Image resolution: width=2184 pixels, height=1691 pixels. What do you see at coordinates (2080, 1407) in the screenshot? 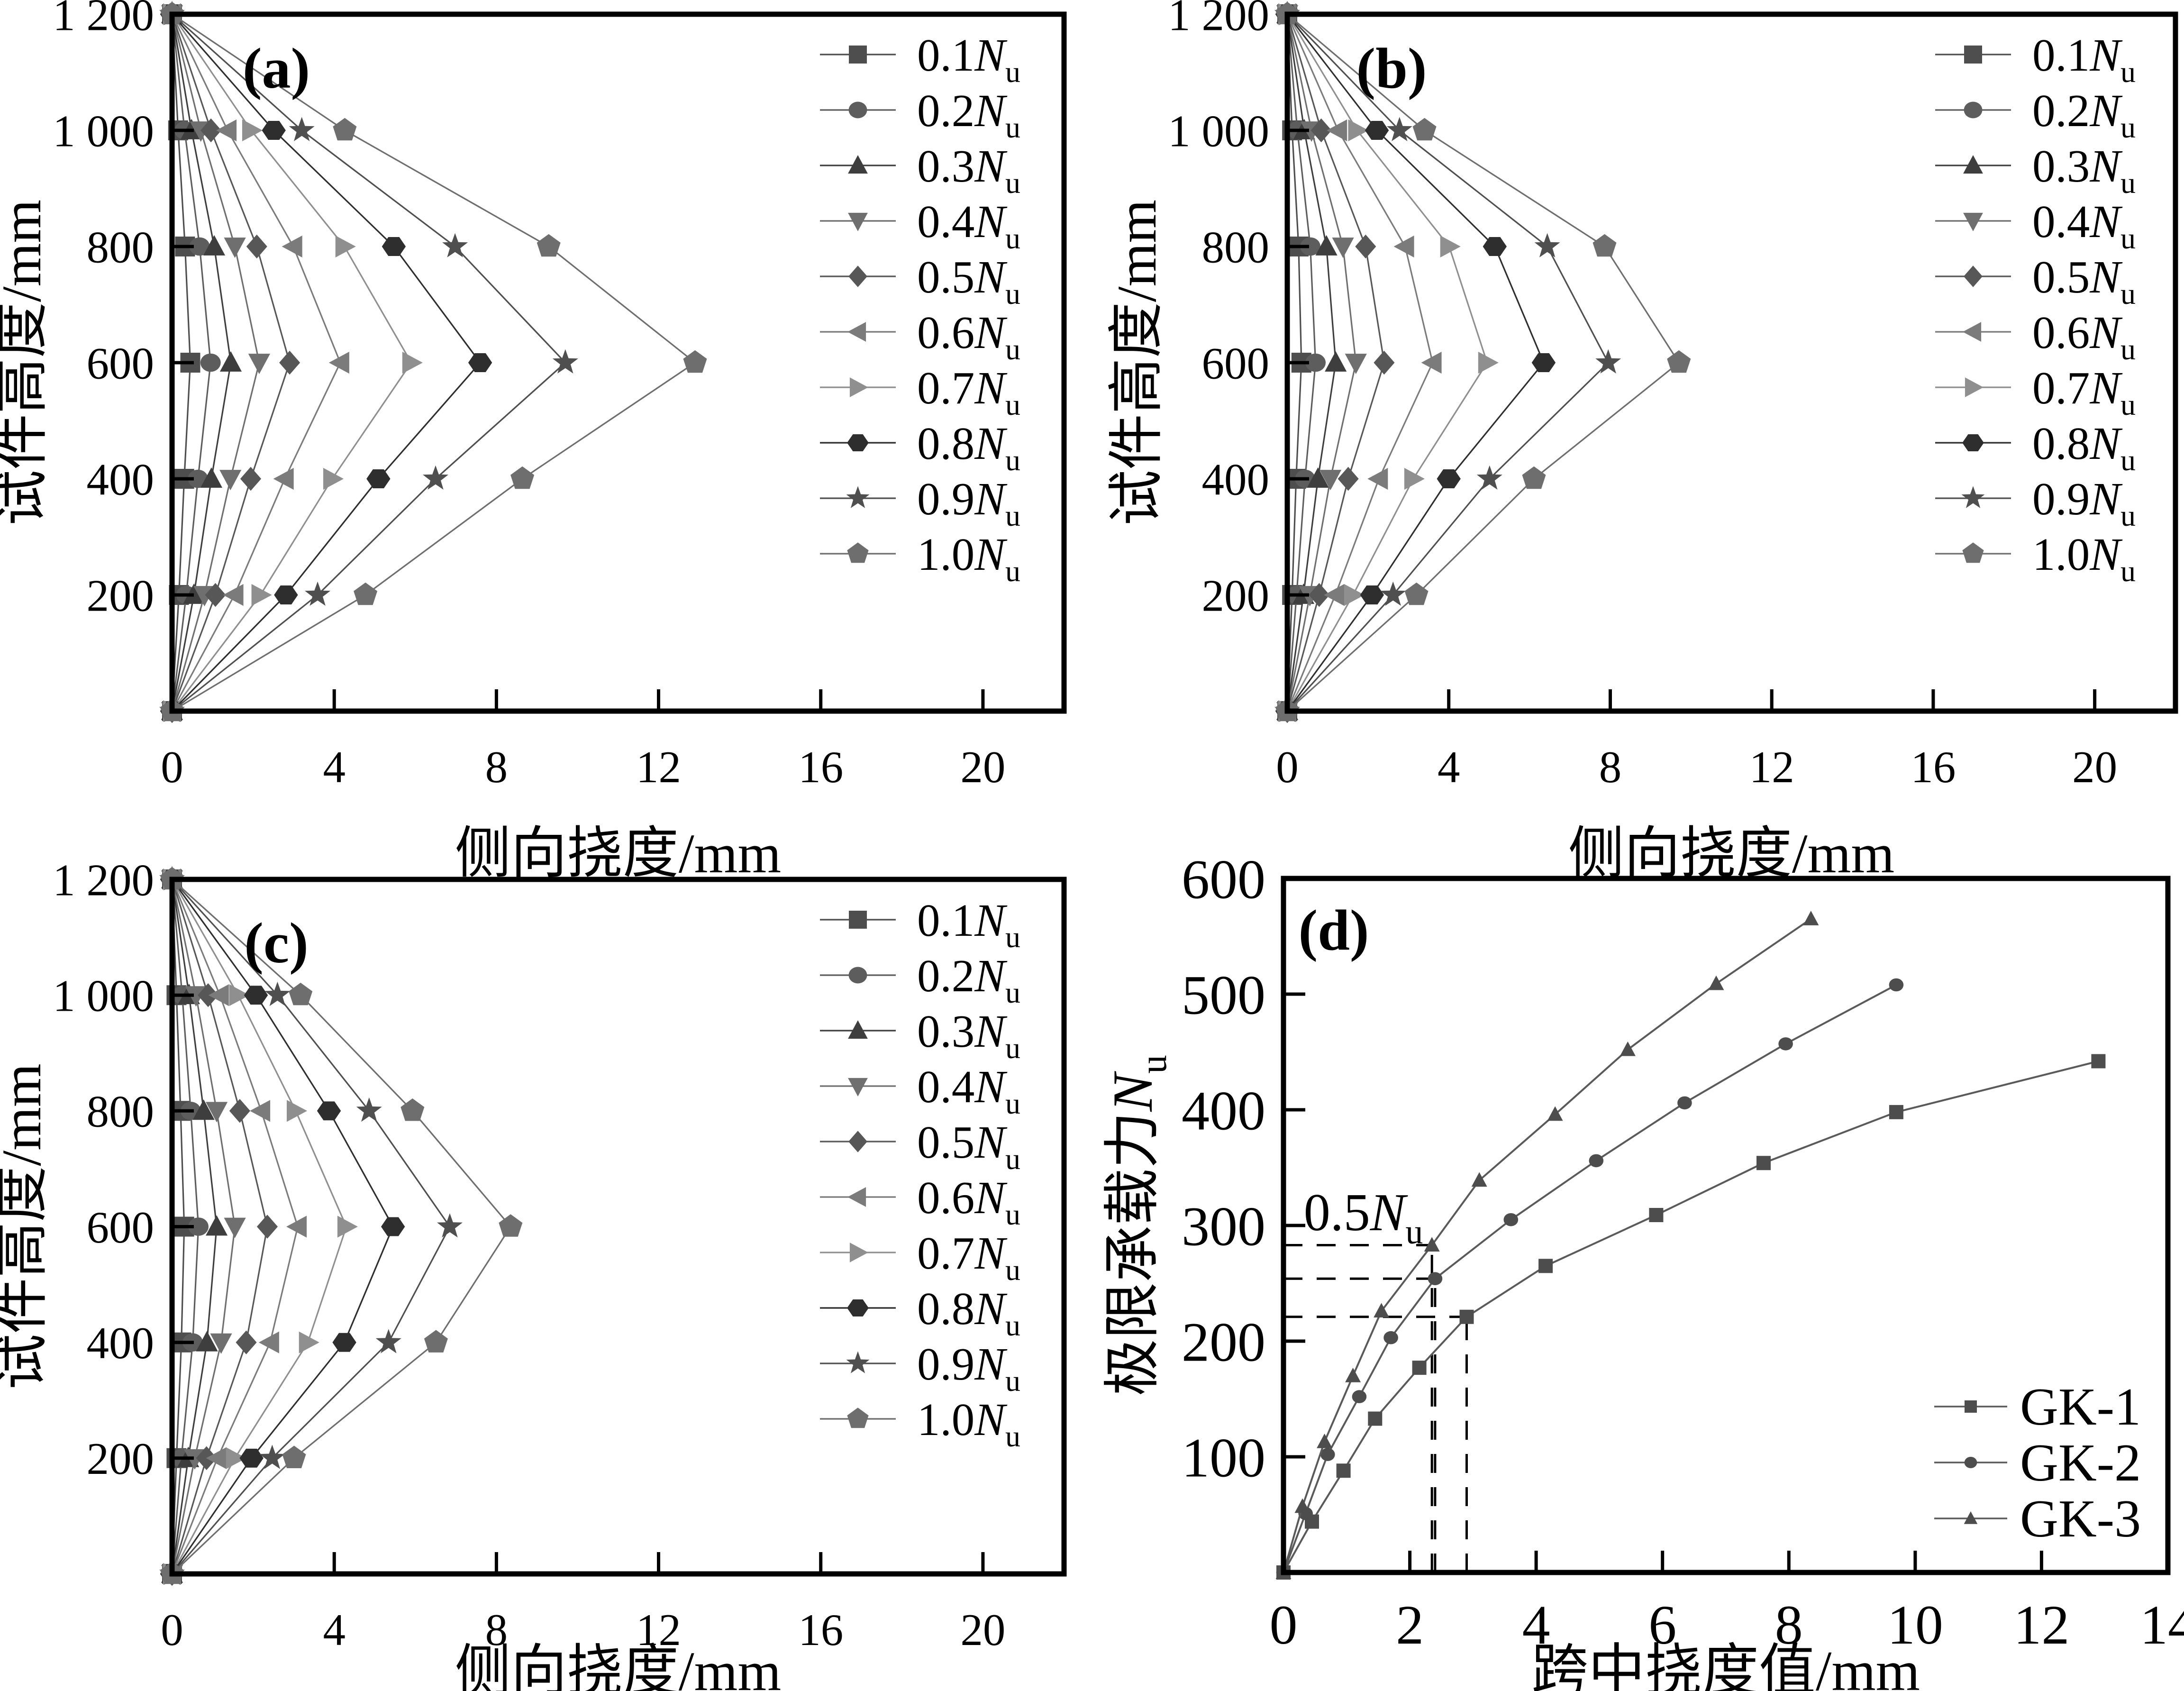
I see `legend-label: GK-1` at bounding box center [2080, 1407].